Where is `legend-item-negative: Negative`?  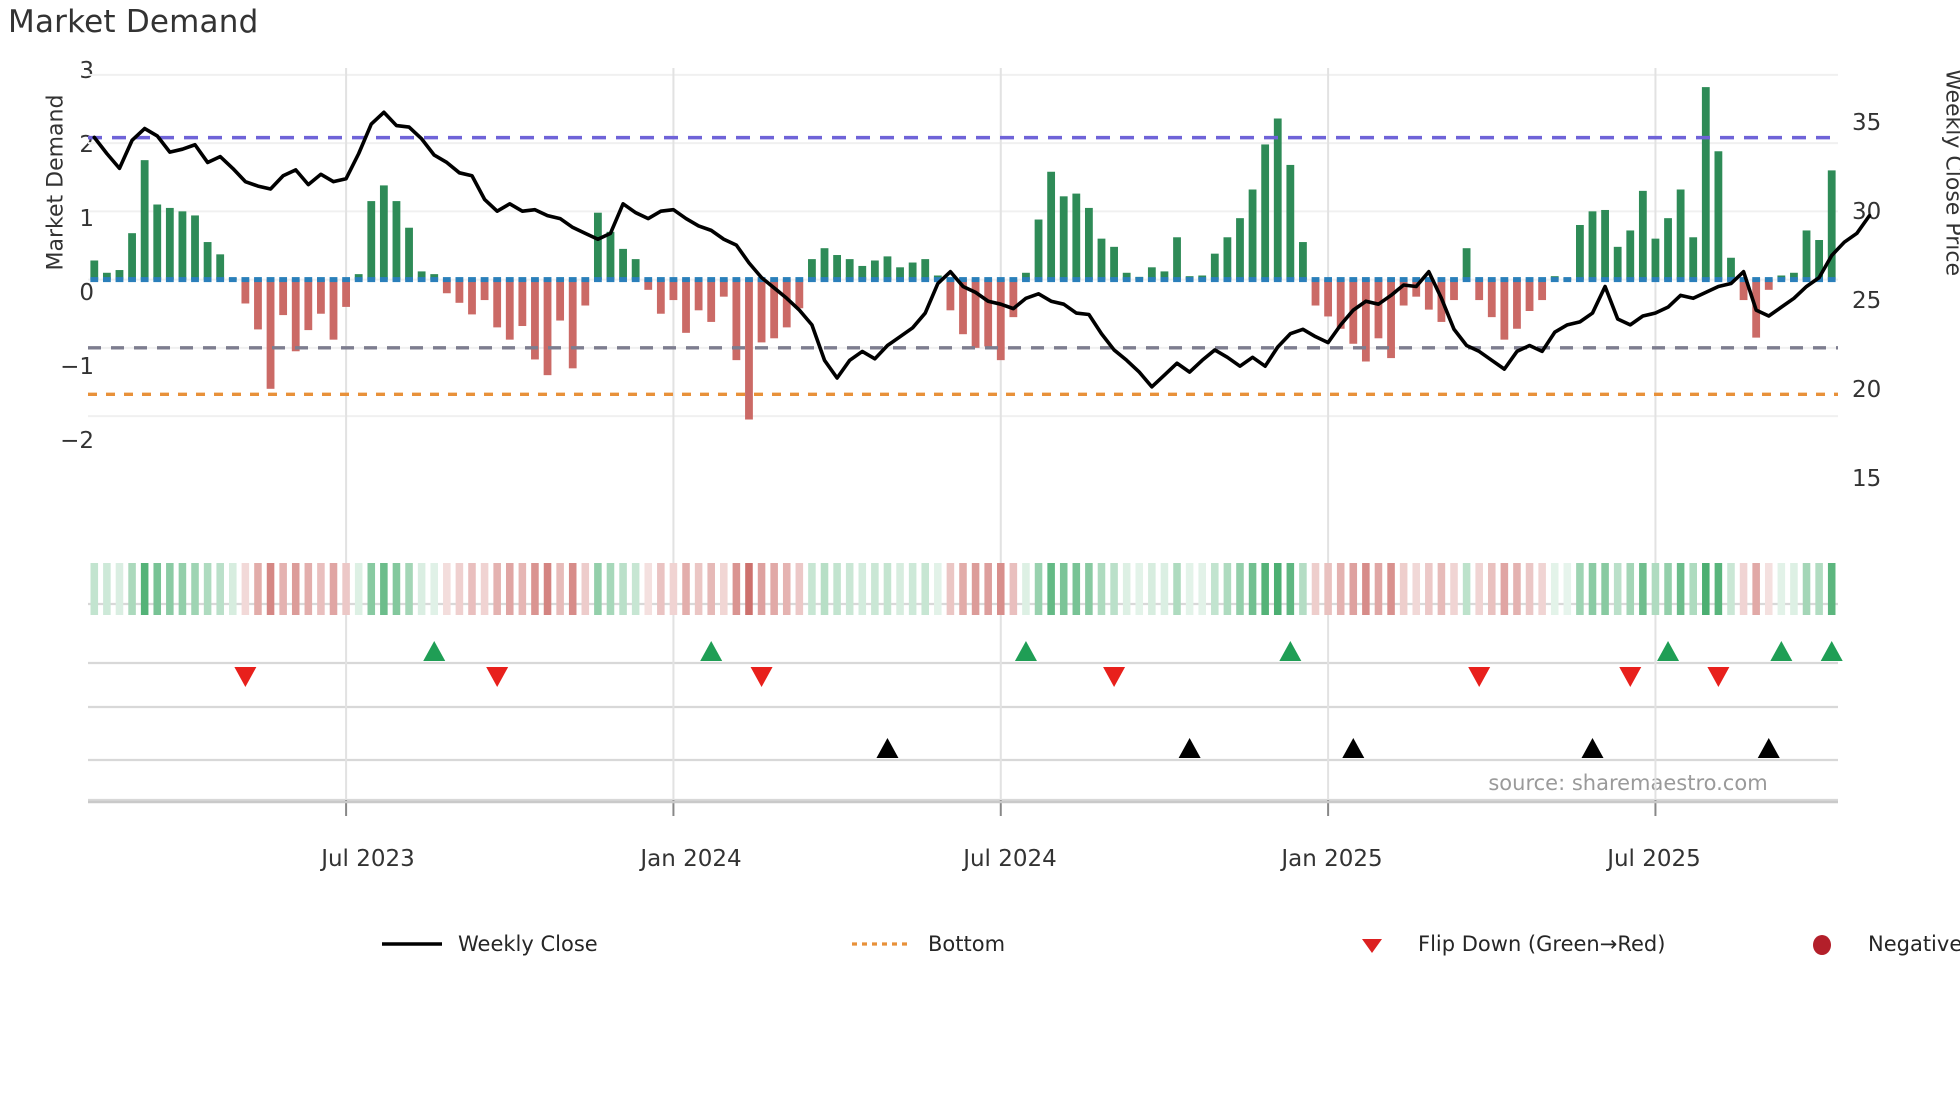 legend-item-negative: Negative is located at coordinates (1875, 944).